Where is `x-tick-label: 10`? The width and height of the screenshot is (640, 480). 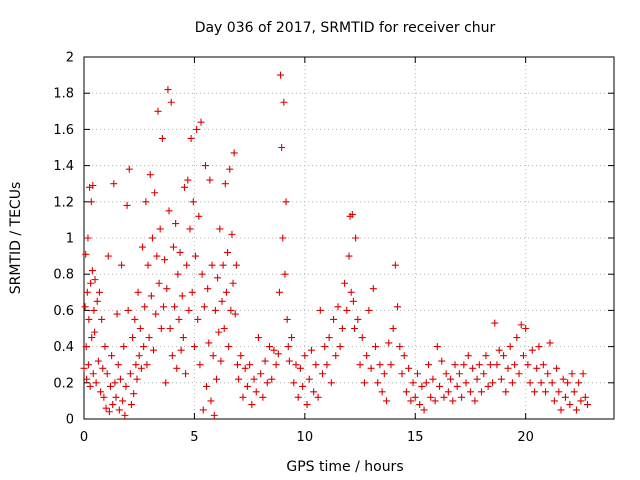
x-tick-label: 10 is located at coordinates (305, 437).